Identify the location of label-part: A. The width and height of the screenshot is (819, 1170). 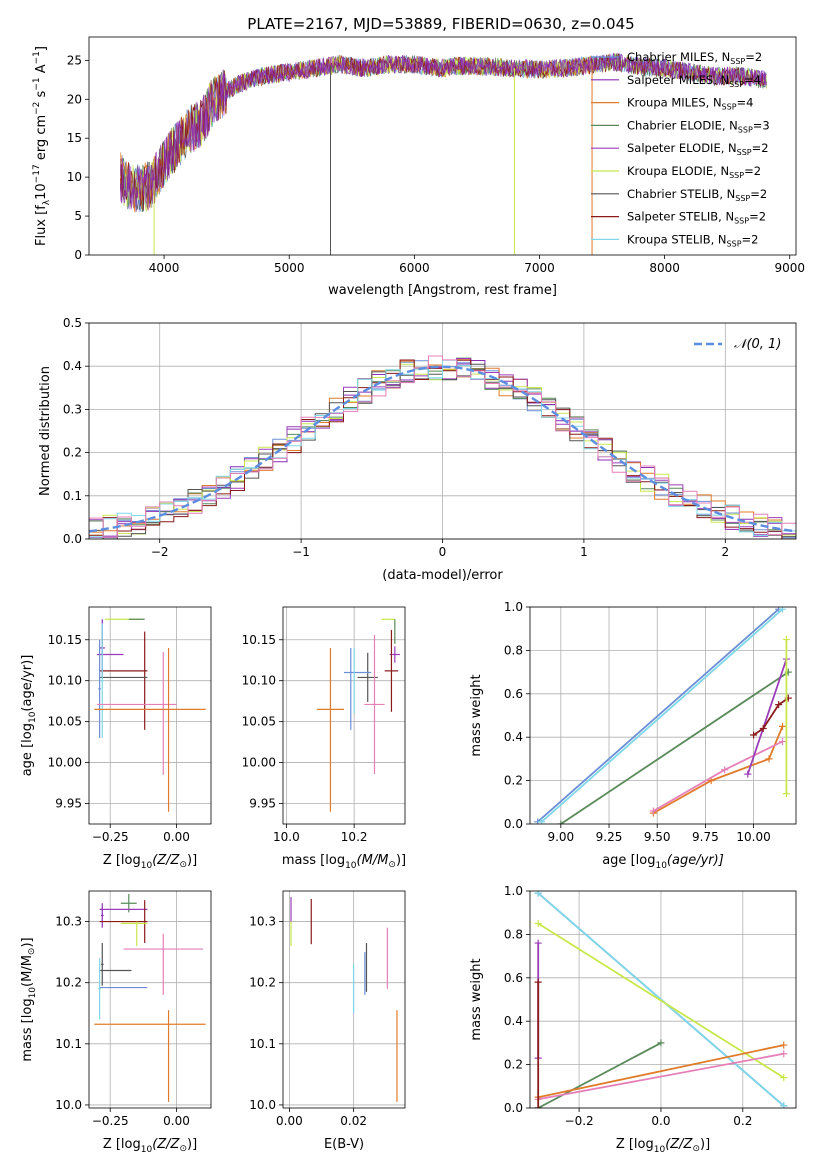
(41, 70).